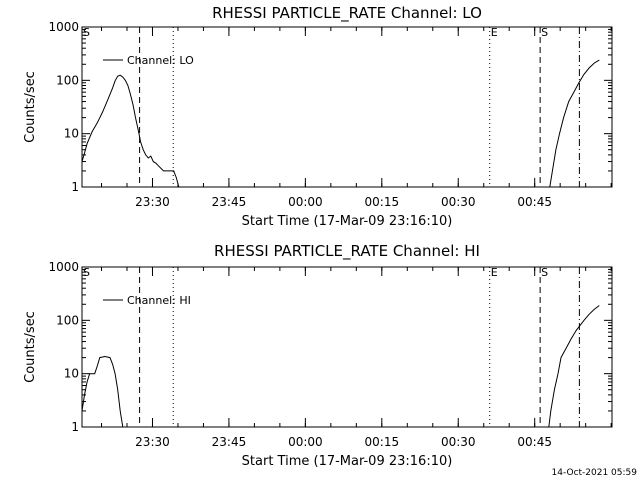 The width and height of the screenshot is (640, 480). I want to click on legend-label: Channel: HI, so click(159, 300).